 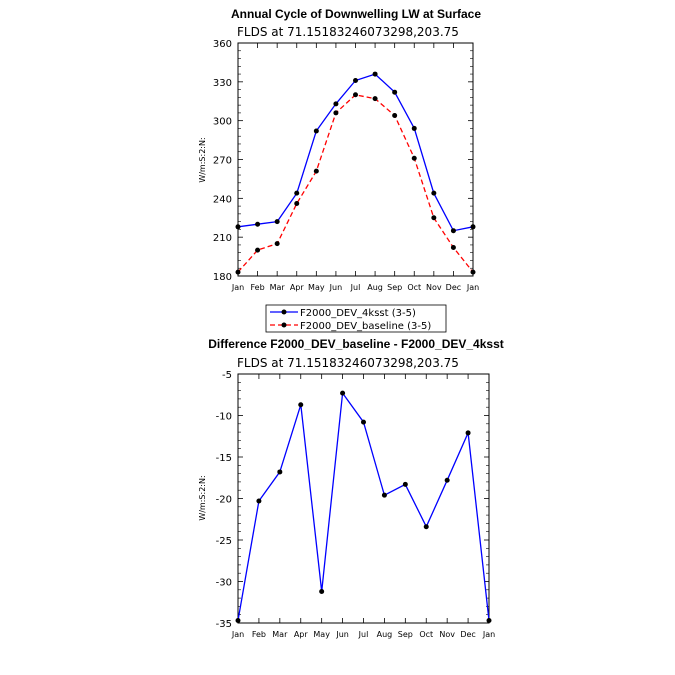 What do you see at coordinates (222, 238) in the screenshot?
I see `y-tick-label-top: 210` at bounding box center [222, 238].